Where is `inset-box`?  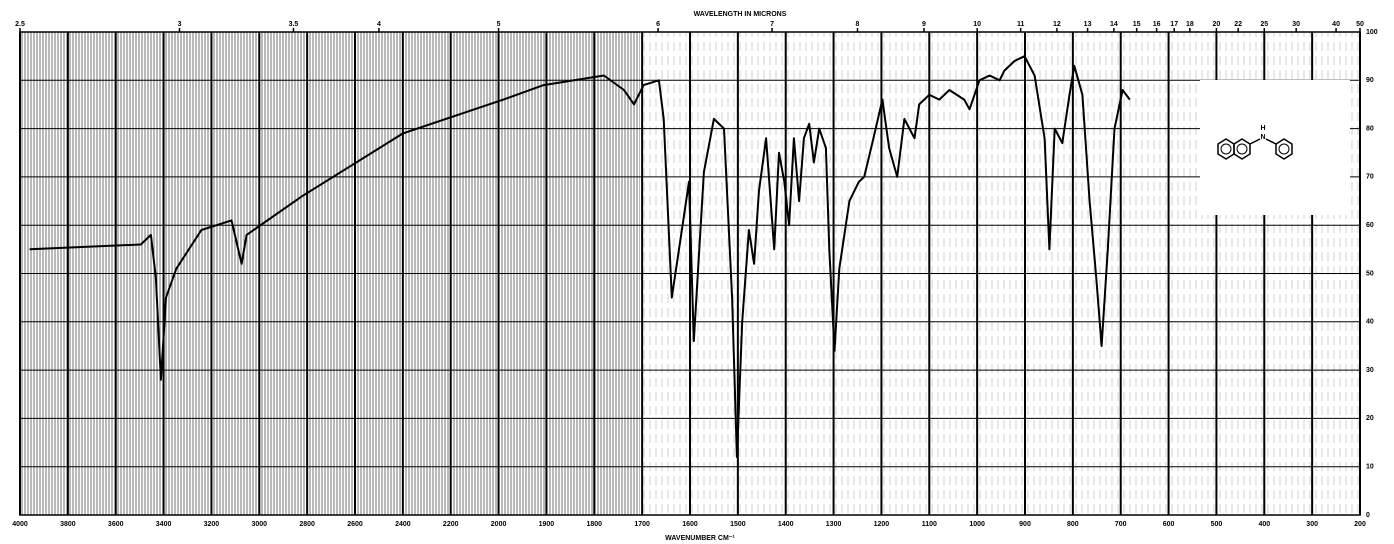 inset-box is located at coordinates (1275, 147).